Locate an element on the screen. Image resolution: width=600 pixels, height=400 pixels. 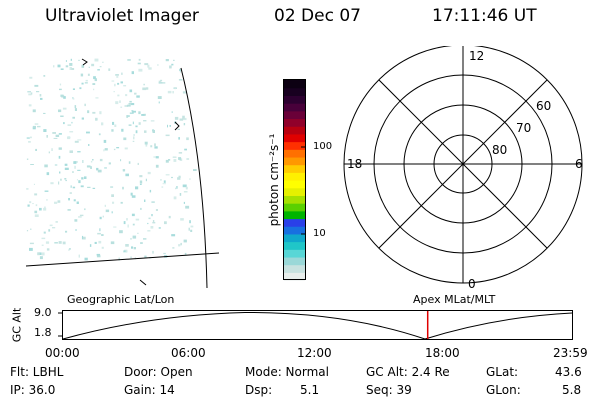
glon-label: GLon: is located at coordinates (503, 390).